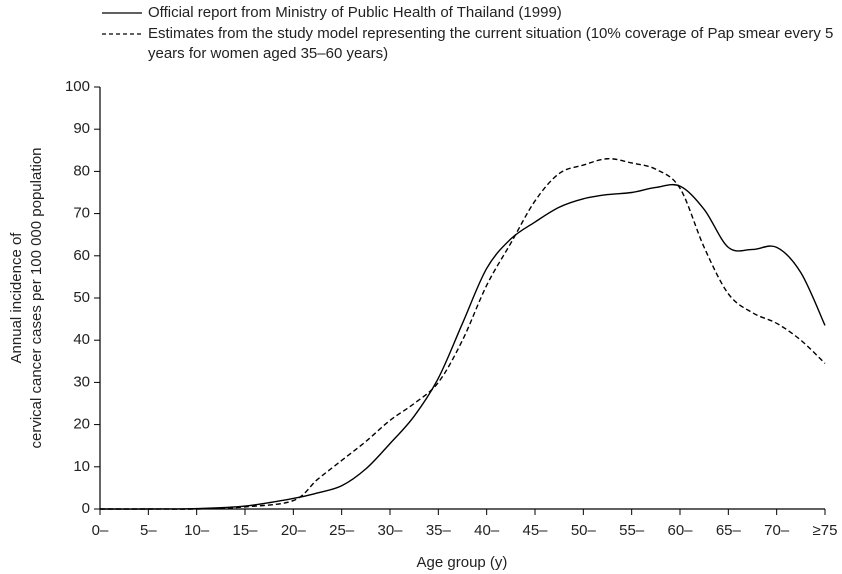 The width and height of the screenshot is (842, 574). Describe the element at coordinates (16, 298) in the screenshot. I see `y-axis-label: Annual incidence of` at that location.